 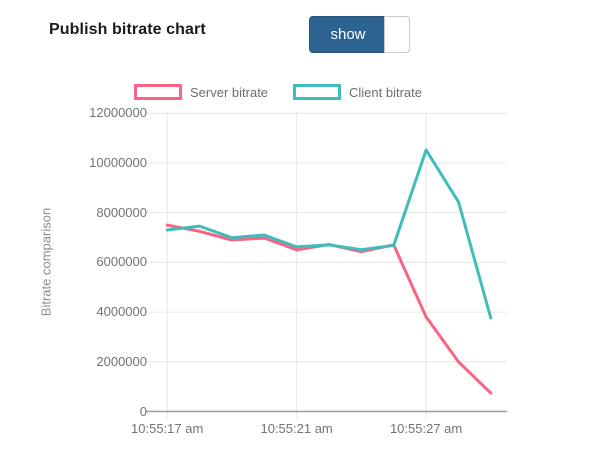 What do you see at coordinates (121, 361) in the screenshot?
I see `y-tick-label: 2000000` at bounding box center [121, 361].